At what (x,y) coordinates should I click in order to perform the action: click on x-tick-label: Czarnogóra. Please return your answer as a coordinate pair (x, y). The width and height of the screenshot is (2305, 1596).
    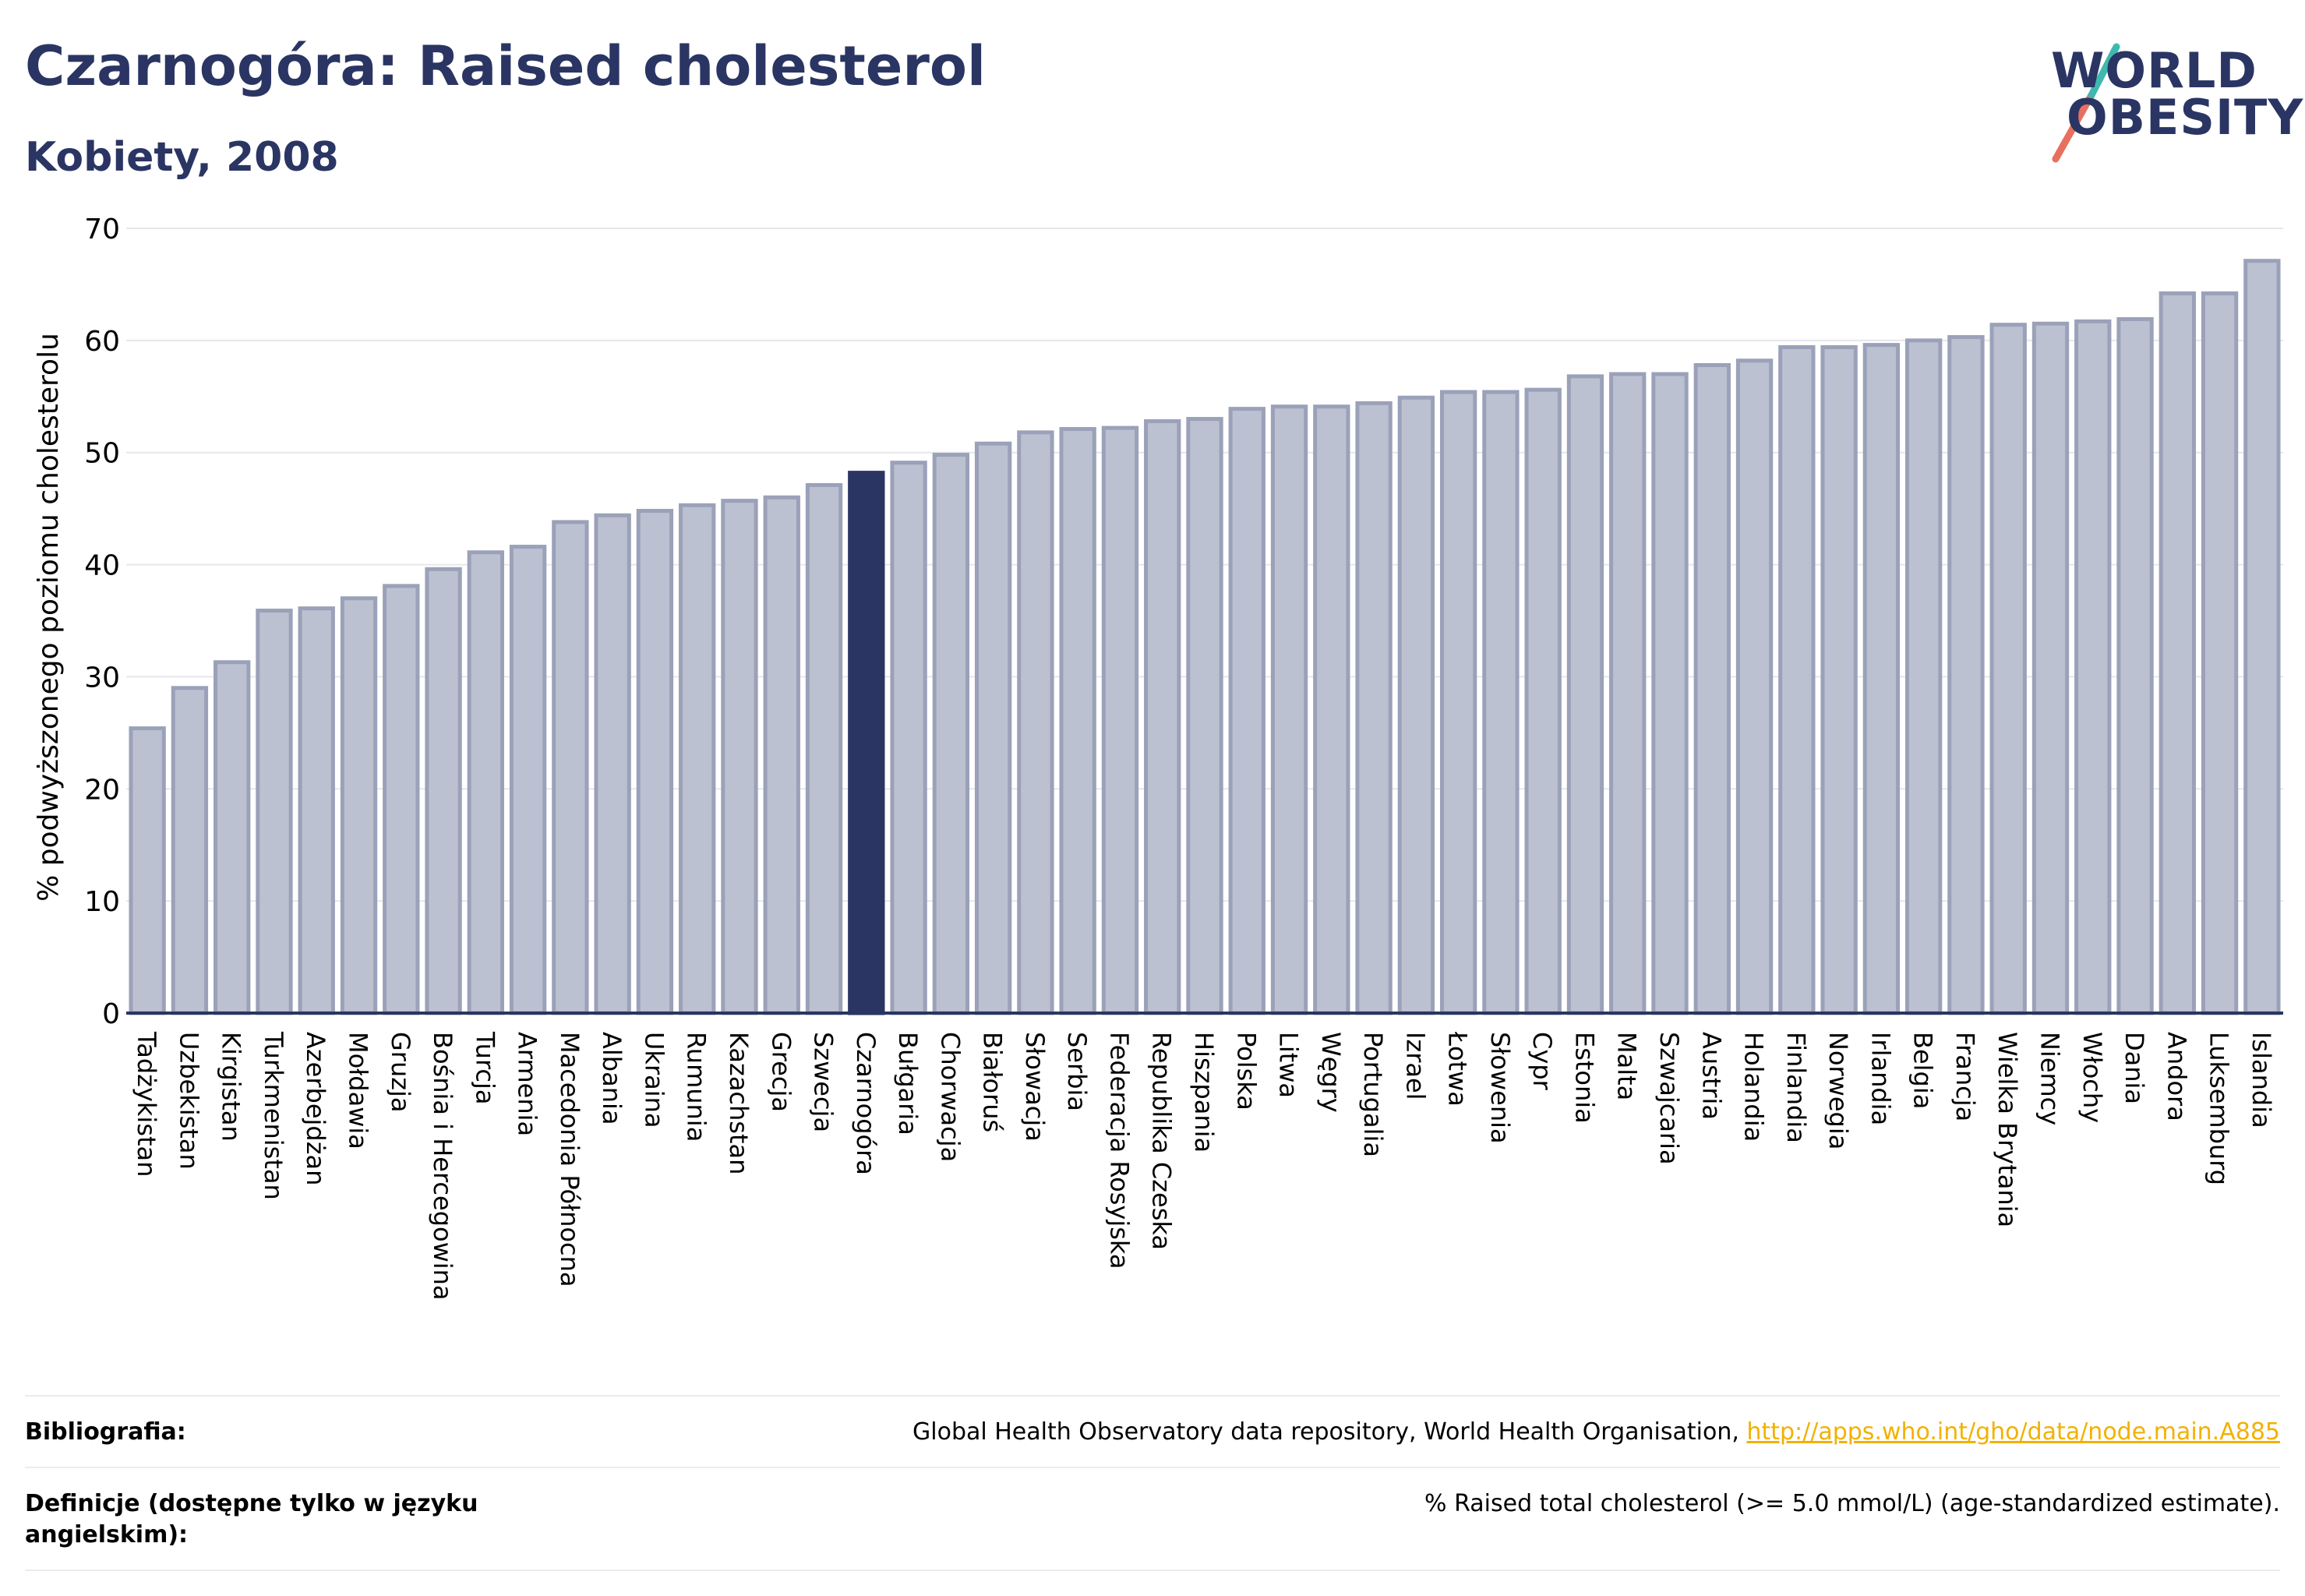
    Looking at the image, I should click on (866, 1103).